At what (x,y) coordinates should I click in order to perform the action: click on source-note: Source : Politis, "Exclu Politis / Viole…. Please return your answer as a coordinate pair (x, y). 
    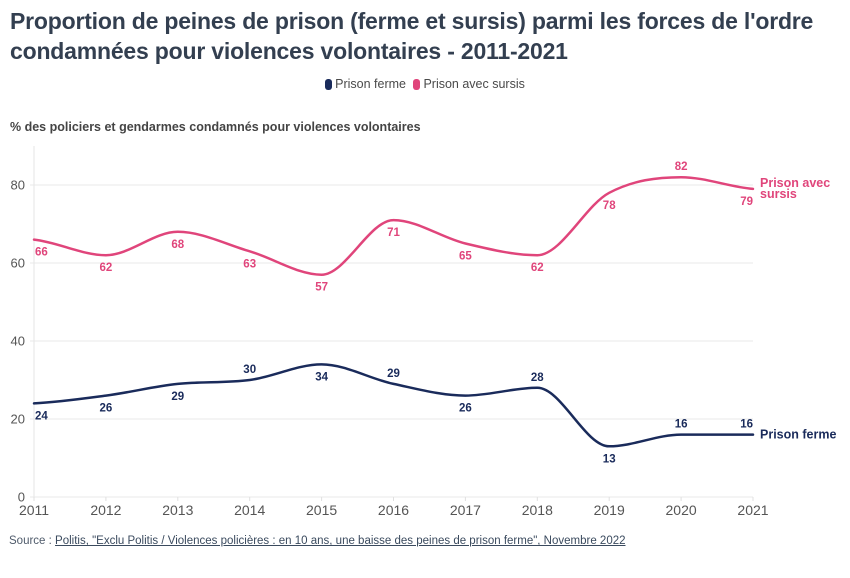
    Looking at the image, I should click on (317, 541).